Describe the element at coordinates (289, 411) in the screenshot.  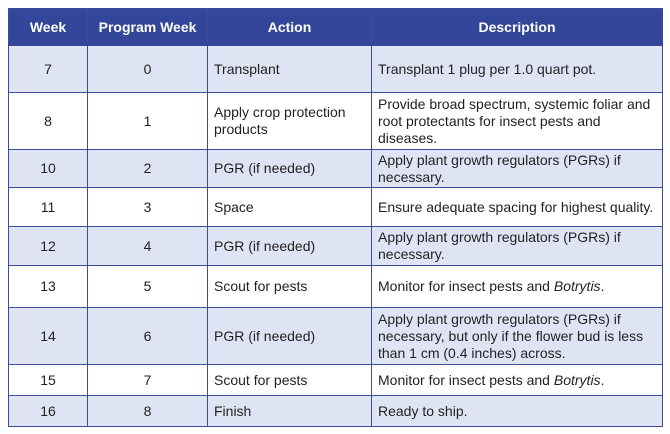
I see `action-cell: Finish` at that location.